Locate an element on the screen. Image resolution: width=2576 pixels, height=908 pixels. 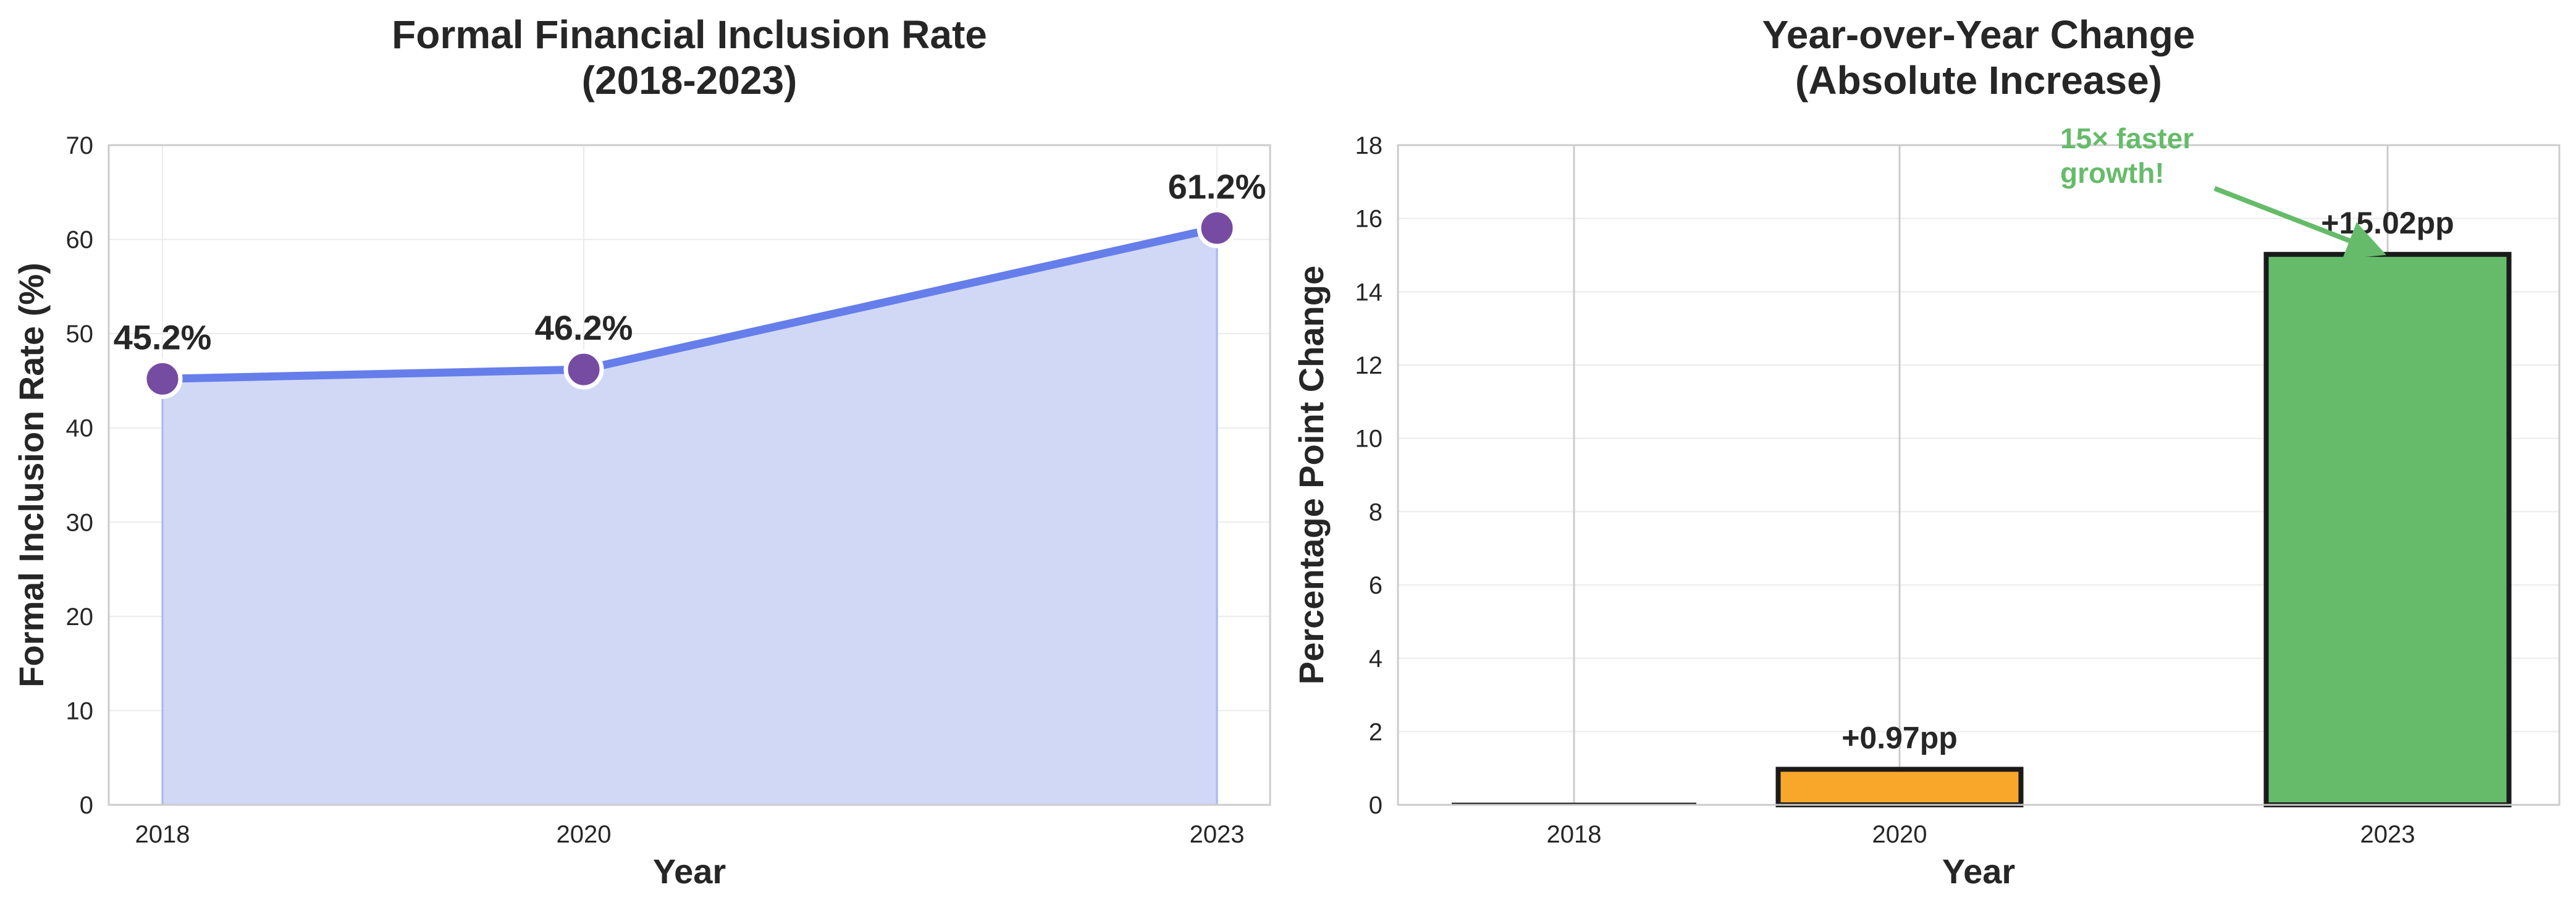
right-y-tick-label: 8 is located at coordinates (1376, 512).